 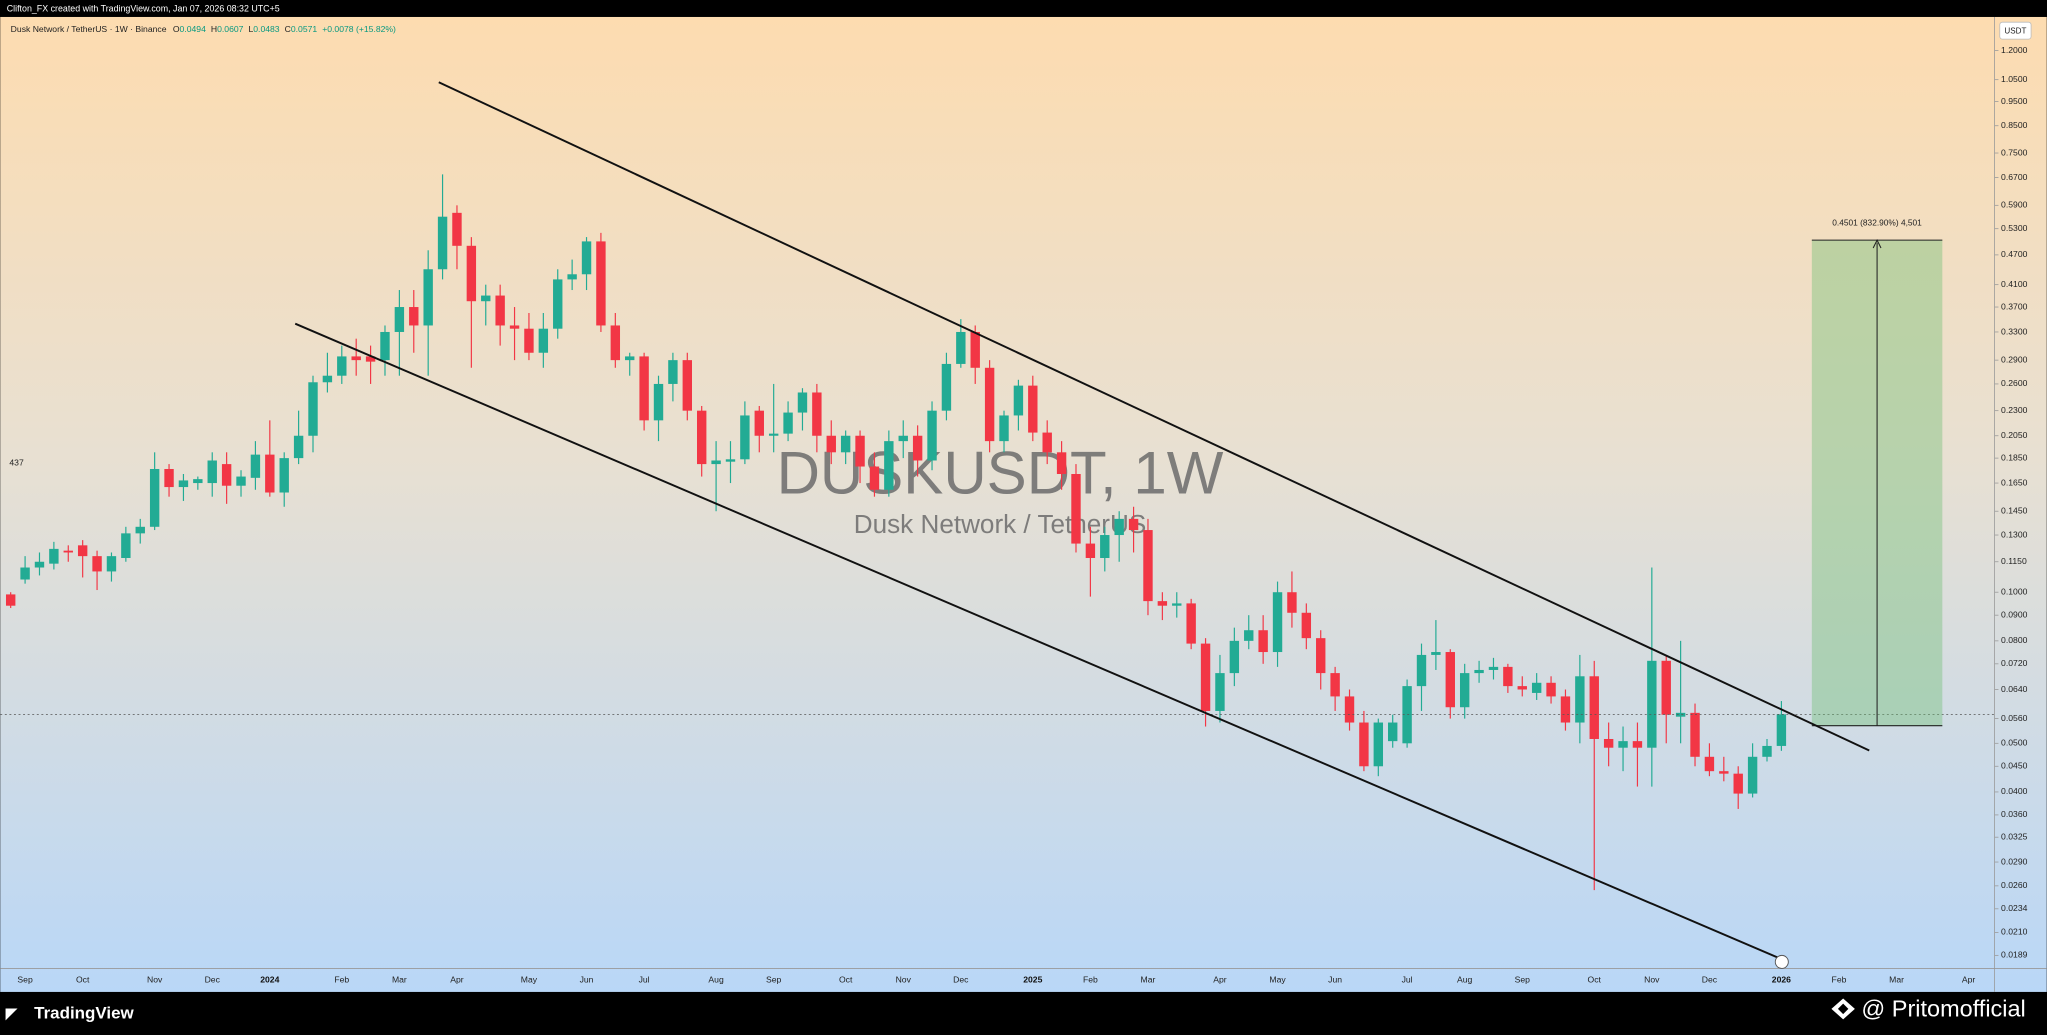 What do you see at coordinates (193, 29) in the screenshot?
I see `open-value: 0.0494` at bounding box center [193, 29].